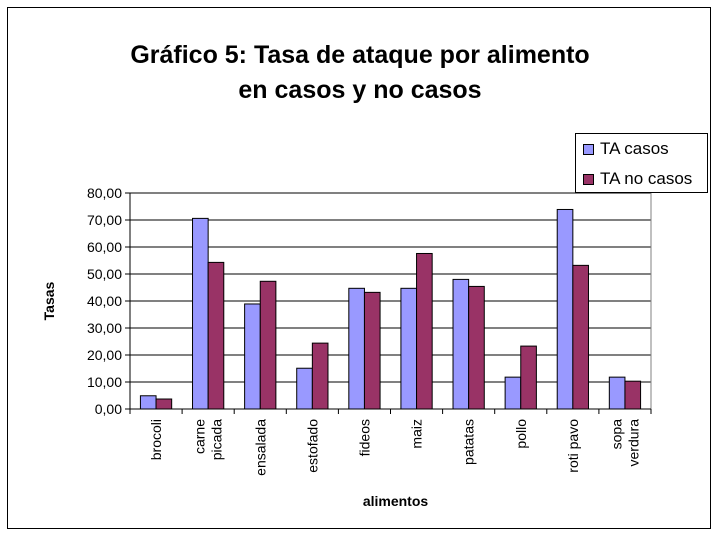 The image size is (720, 540). Describe the element at coordinates (396, 501) in the screenshot. I see `x-axis-title: alimentos` at that location.